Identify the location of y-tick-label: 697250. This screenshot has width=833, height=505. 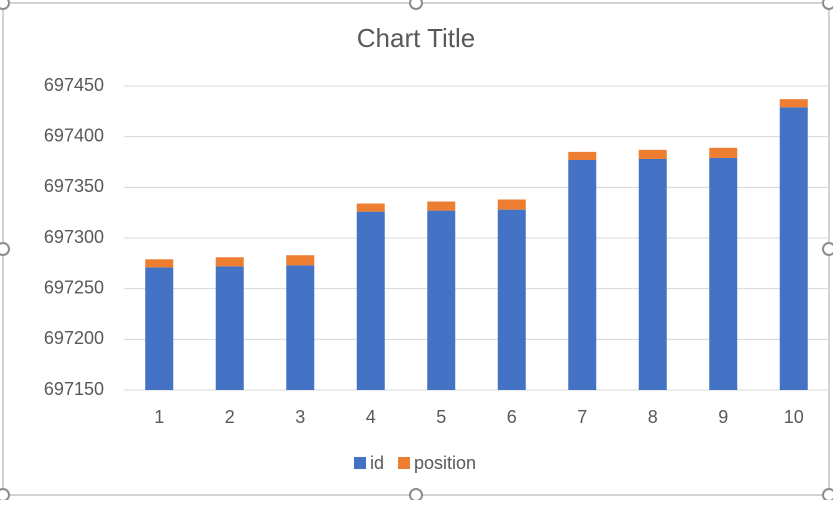
(74, 287).